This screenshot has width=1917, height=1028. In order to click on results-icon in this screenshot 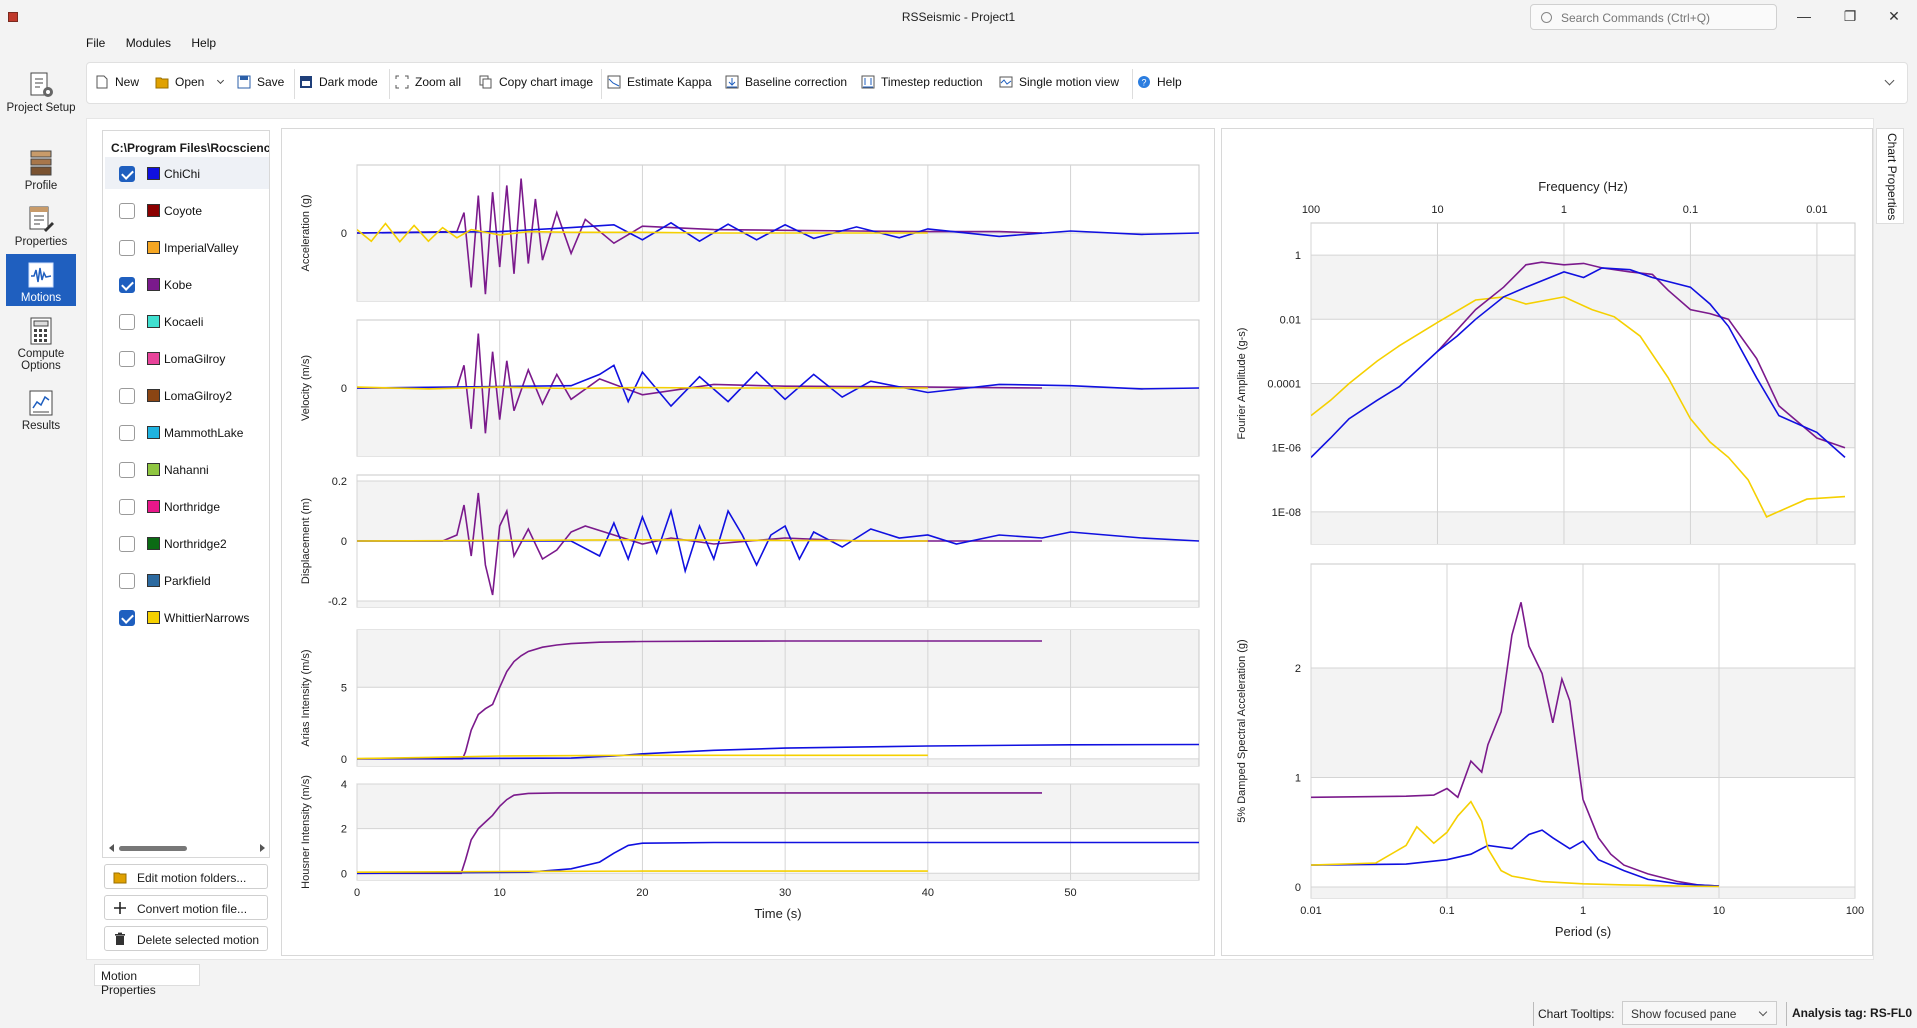, I will do `click(41, 403)`.